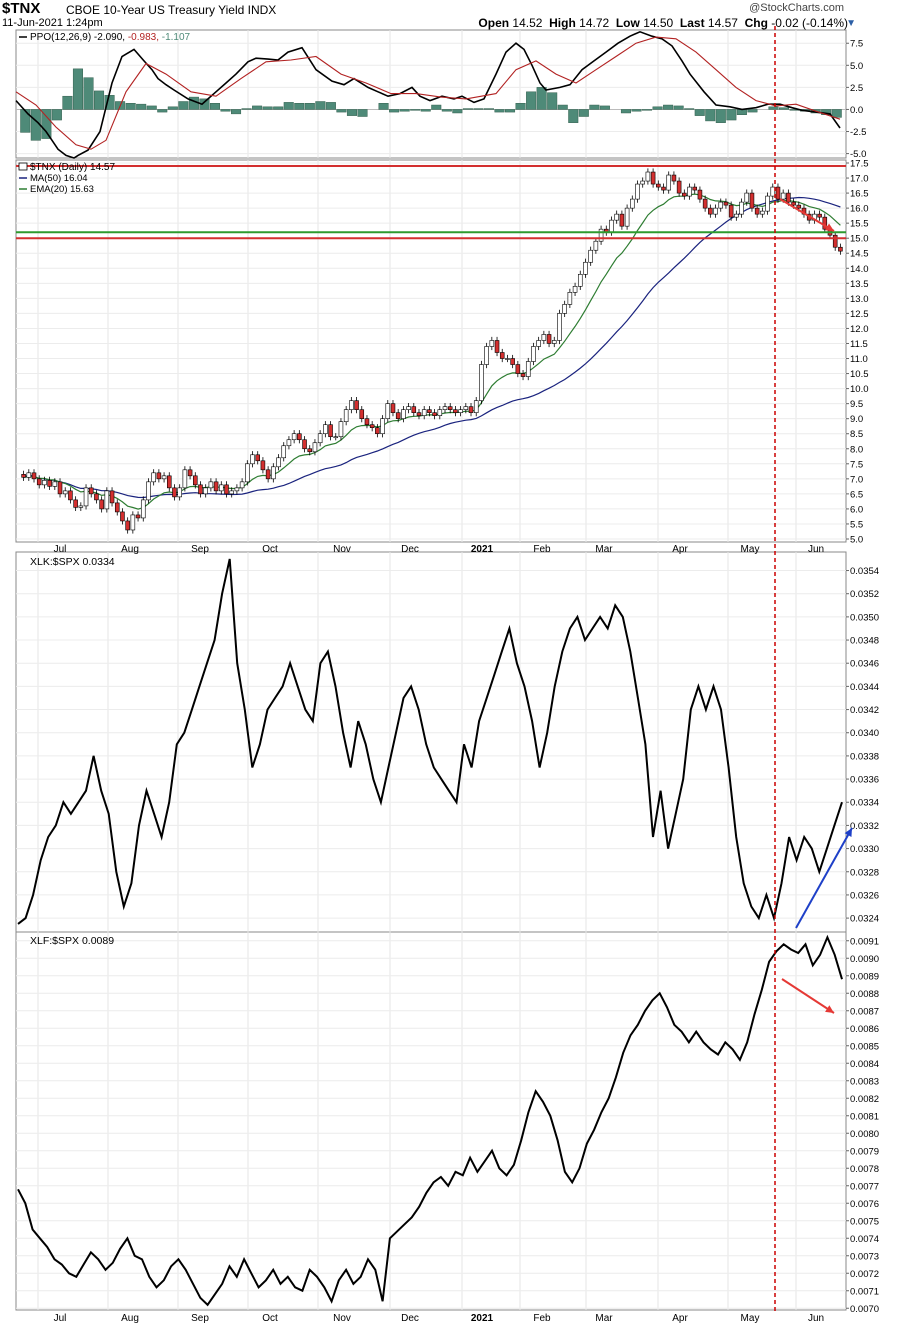 The height and width of the screenshot is (1326, 900). Describe the element at coordinates (859, 194) in the screenshot. I see `y-tick-label: 16.5` at that location.